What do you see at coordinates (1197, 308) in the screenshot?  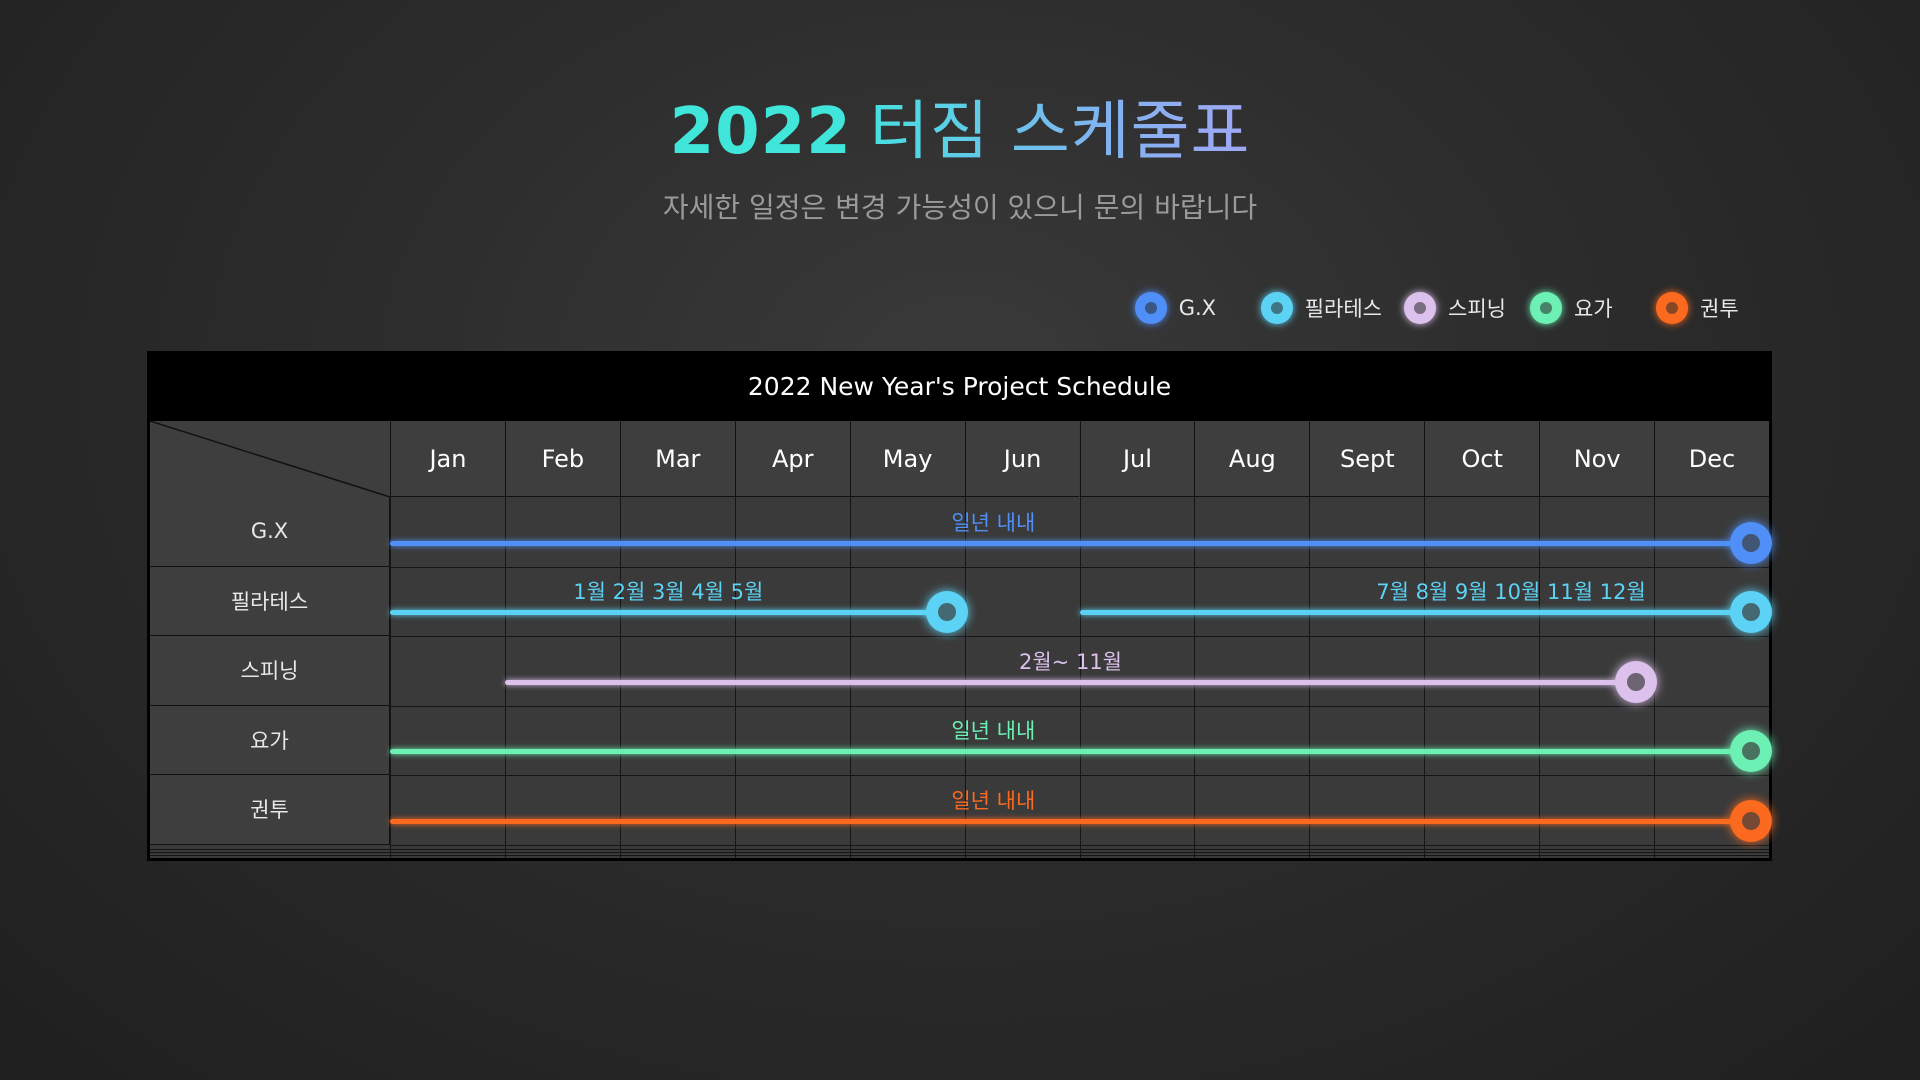 I see `legend-label: G.X` at bounding box center [1197, 308].